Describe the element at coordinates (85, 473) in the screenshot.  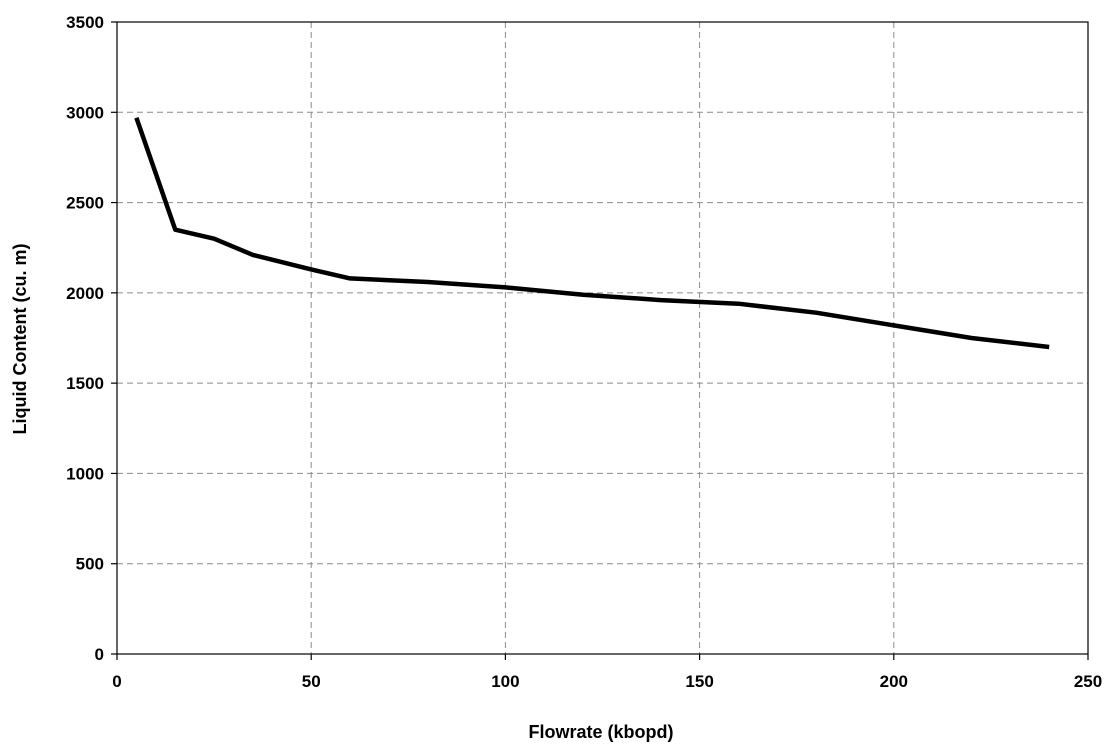
I see `y-tick-label-1000: 1000` at that location.